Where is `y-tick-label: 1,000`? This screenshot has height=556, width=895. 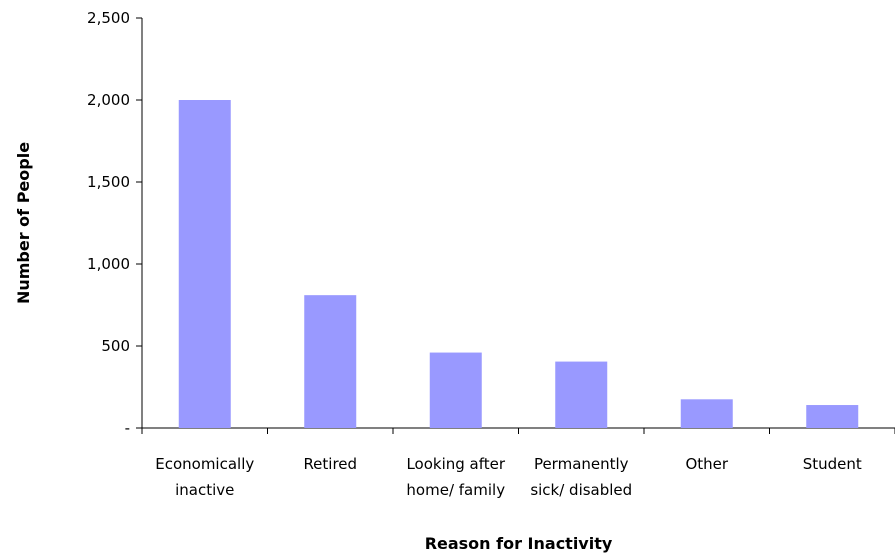
y-tick-label: 1,000 is located at coordinates (108, 264).